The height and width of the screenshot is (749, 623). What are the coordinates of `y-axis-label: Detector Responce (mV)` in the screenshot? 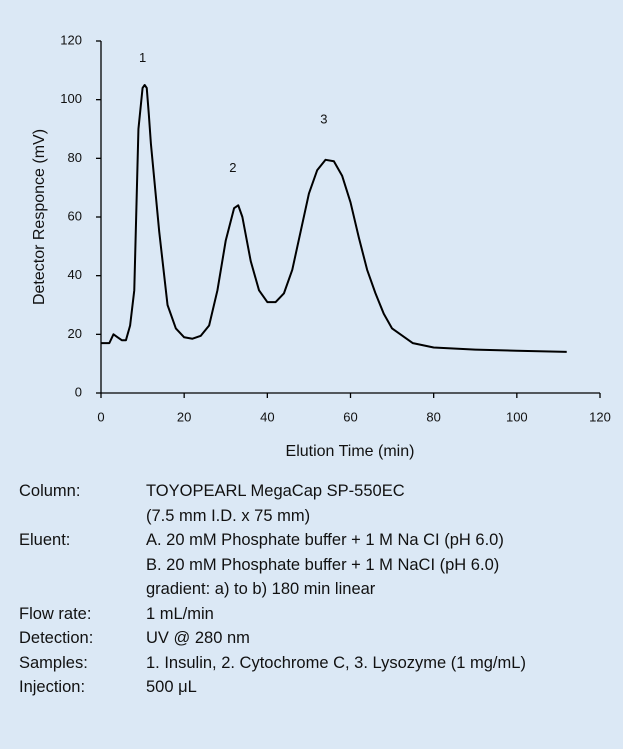 It's located at (39, 217).